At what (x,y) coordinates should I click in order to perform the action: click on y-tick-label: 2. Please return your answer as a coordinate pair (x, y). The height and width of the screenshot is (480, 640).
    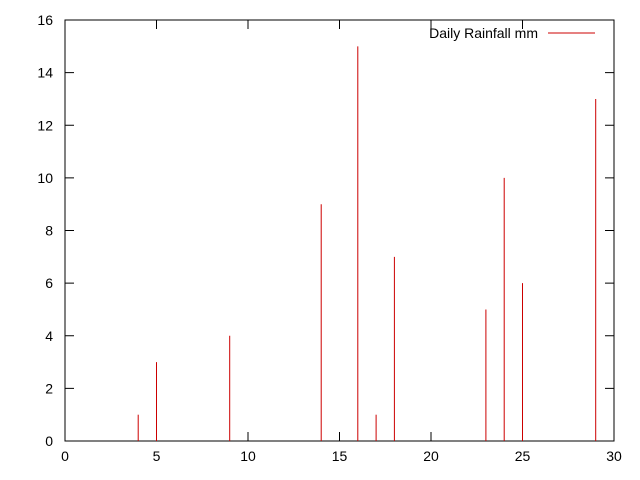
    Looking at the image, I should click on (49, 388).